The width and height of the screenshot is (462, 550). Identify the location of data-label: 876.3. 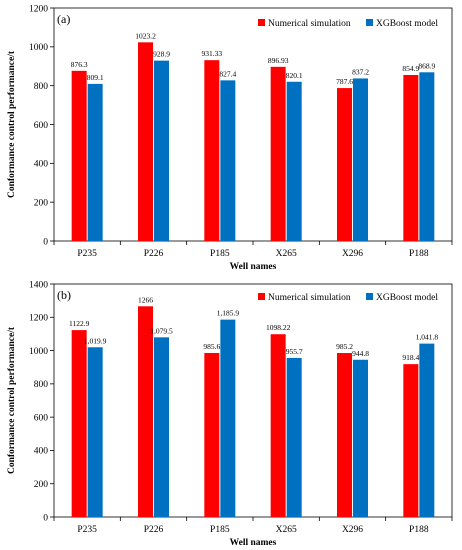
(79, 64).